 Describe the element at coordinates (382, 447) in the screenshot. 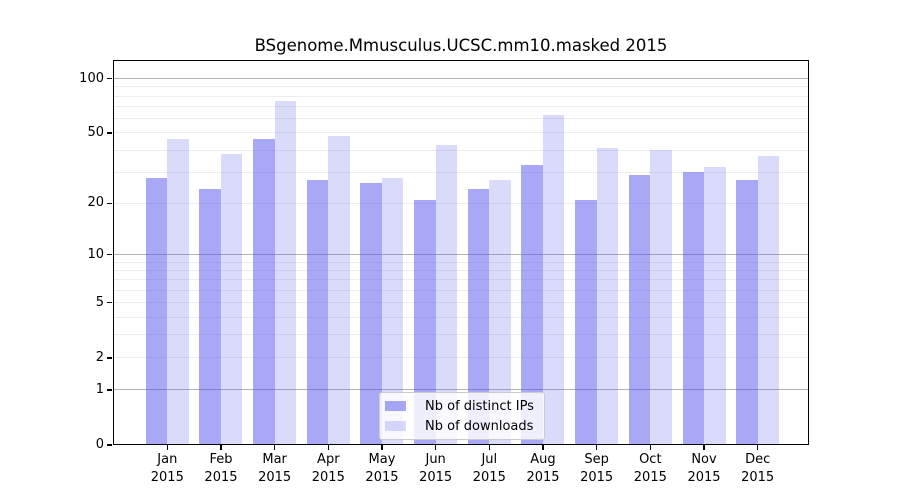

I see `x-tick-may` at that location.